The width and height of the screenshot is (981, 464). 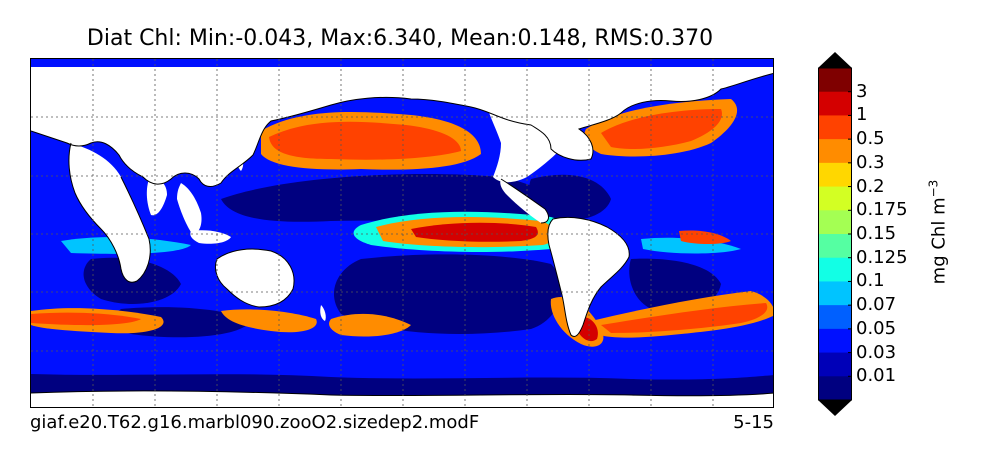 What do you see at coordinates (882, 210) in the screenshot?
I see `colorbar-tick-label: 0.175` at bounding box center [882, 210].